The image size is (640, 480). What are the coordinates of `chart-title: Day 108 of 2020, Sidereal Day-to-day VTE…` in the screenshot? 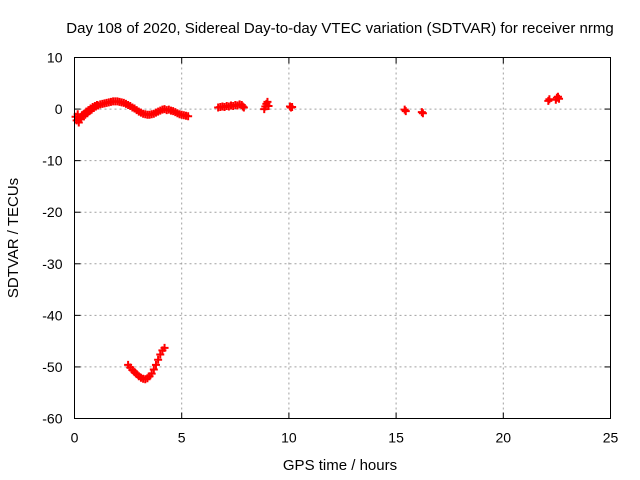 It's located at (339, 28).